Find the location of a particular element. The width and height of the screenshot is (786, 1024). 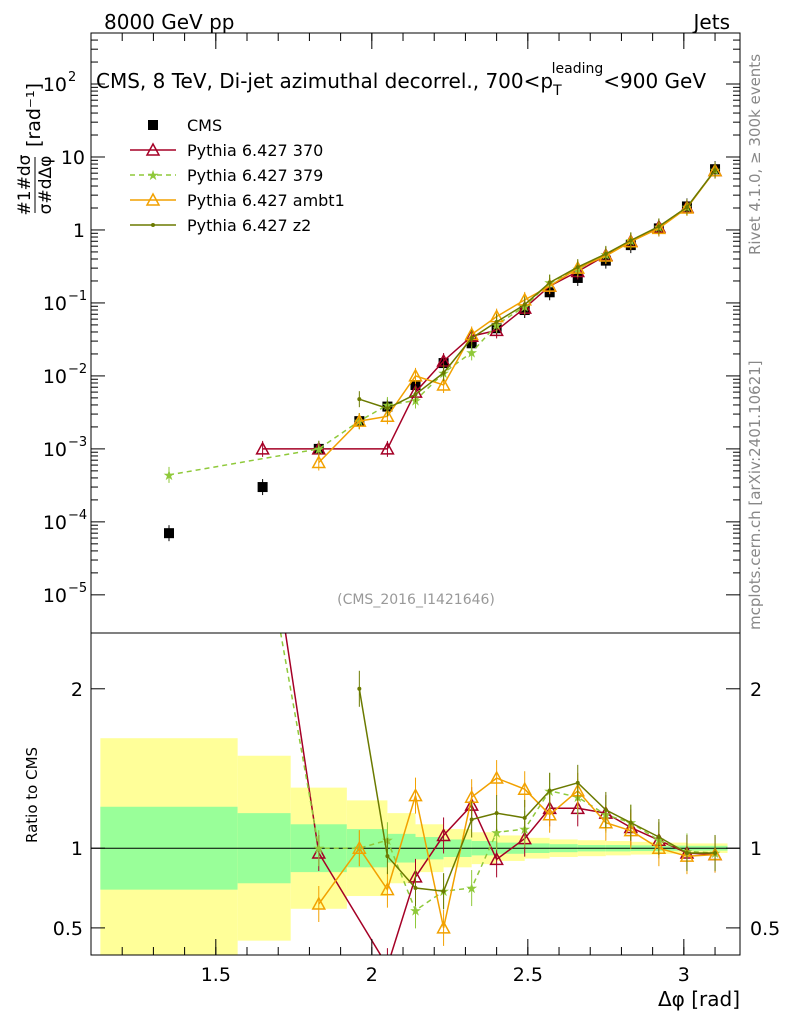

x-tick-label: 3 is located at coordinates (684, 975).